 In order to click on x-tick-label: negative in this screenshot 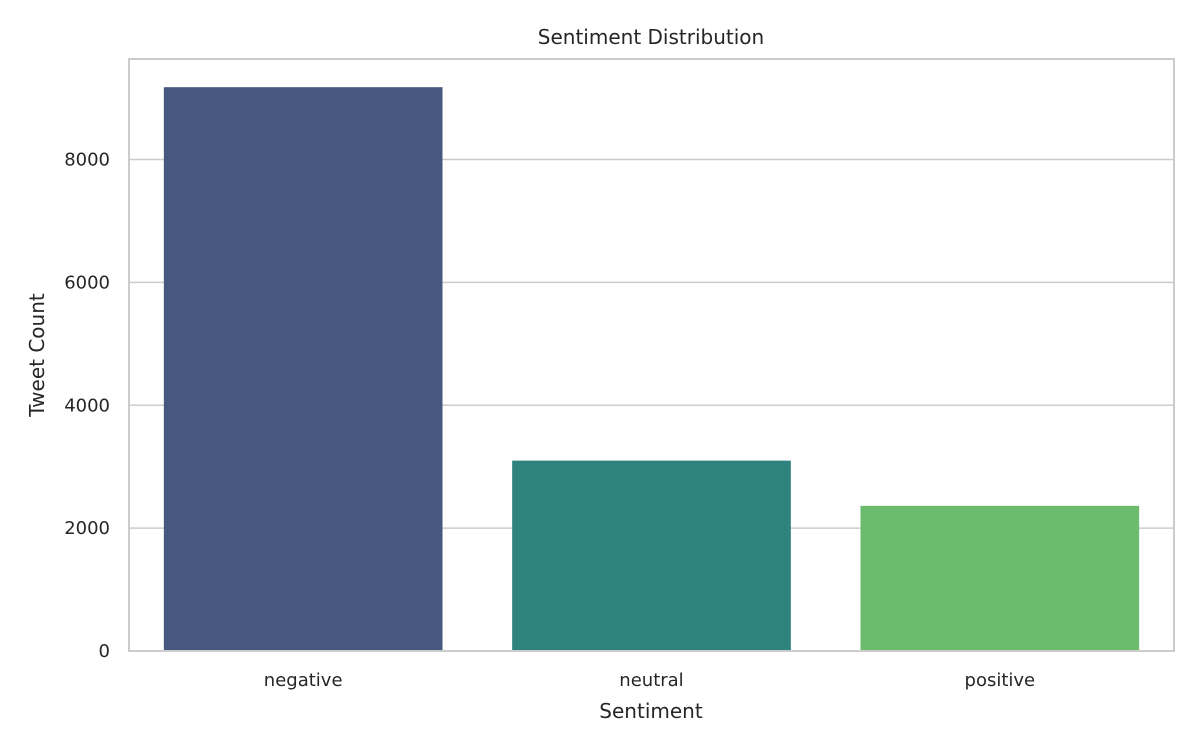, I will do `click(303, 680)`.